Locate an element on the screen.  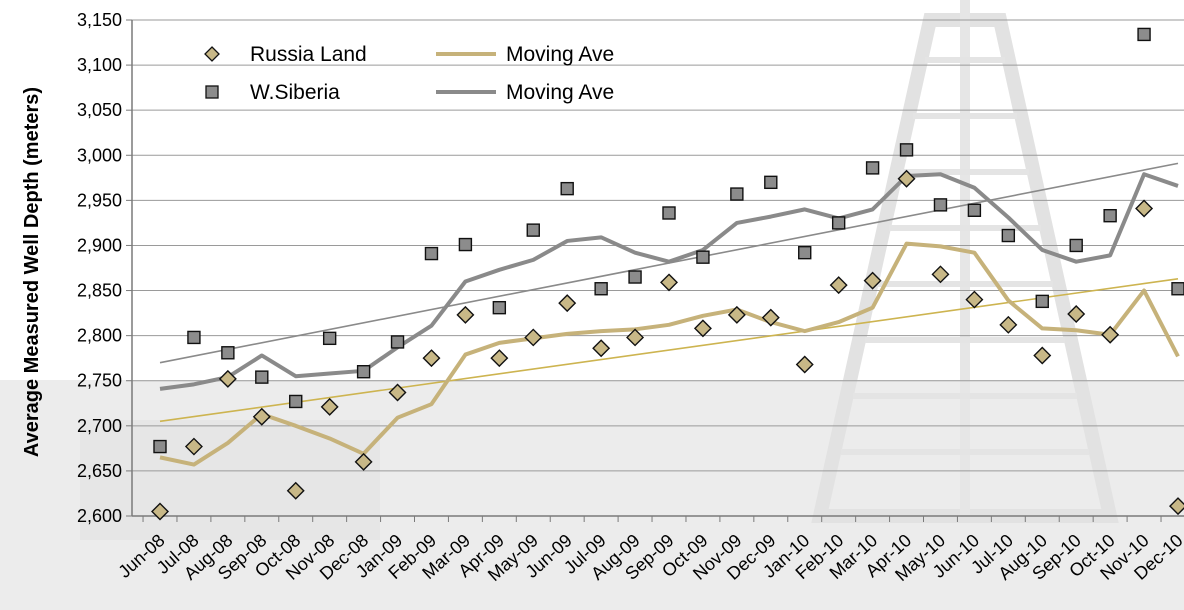
y-tick-label: 3,150 is located at coordinates (99, 20).